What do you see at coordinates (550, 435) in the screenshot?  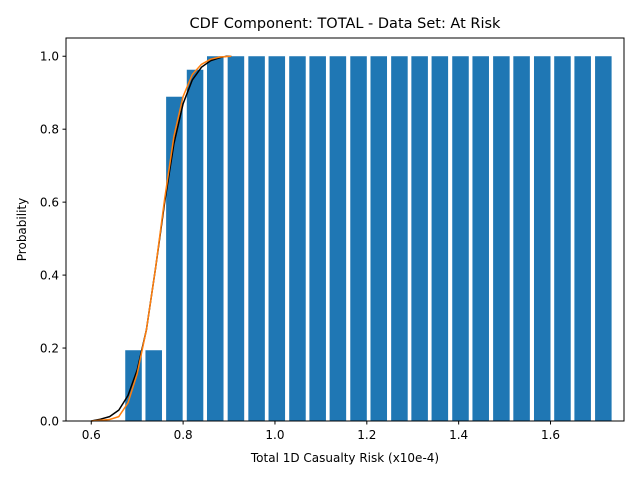 I see `x-tick-label: 1.6` at bounding box center [550, 435].